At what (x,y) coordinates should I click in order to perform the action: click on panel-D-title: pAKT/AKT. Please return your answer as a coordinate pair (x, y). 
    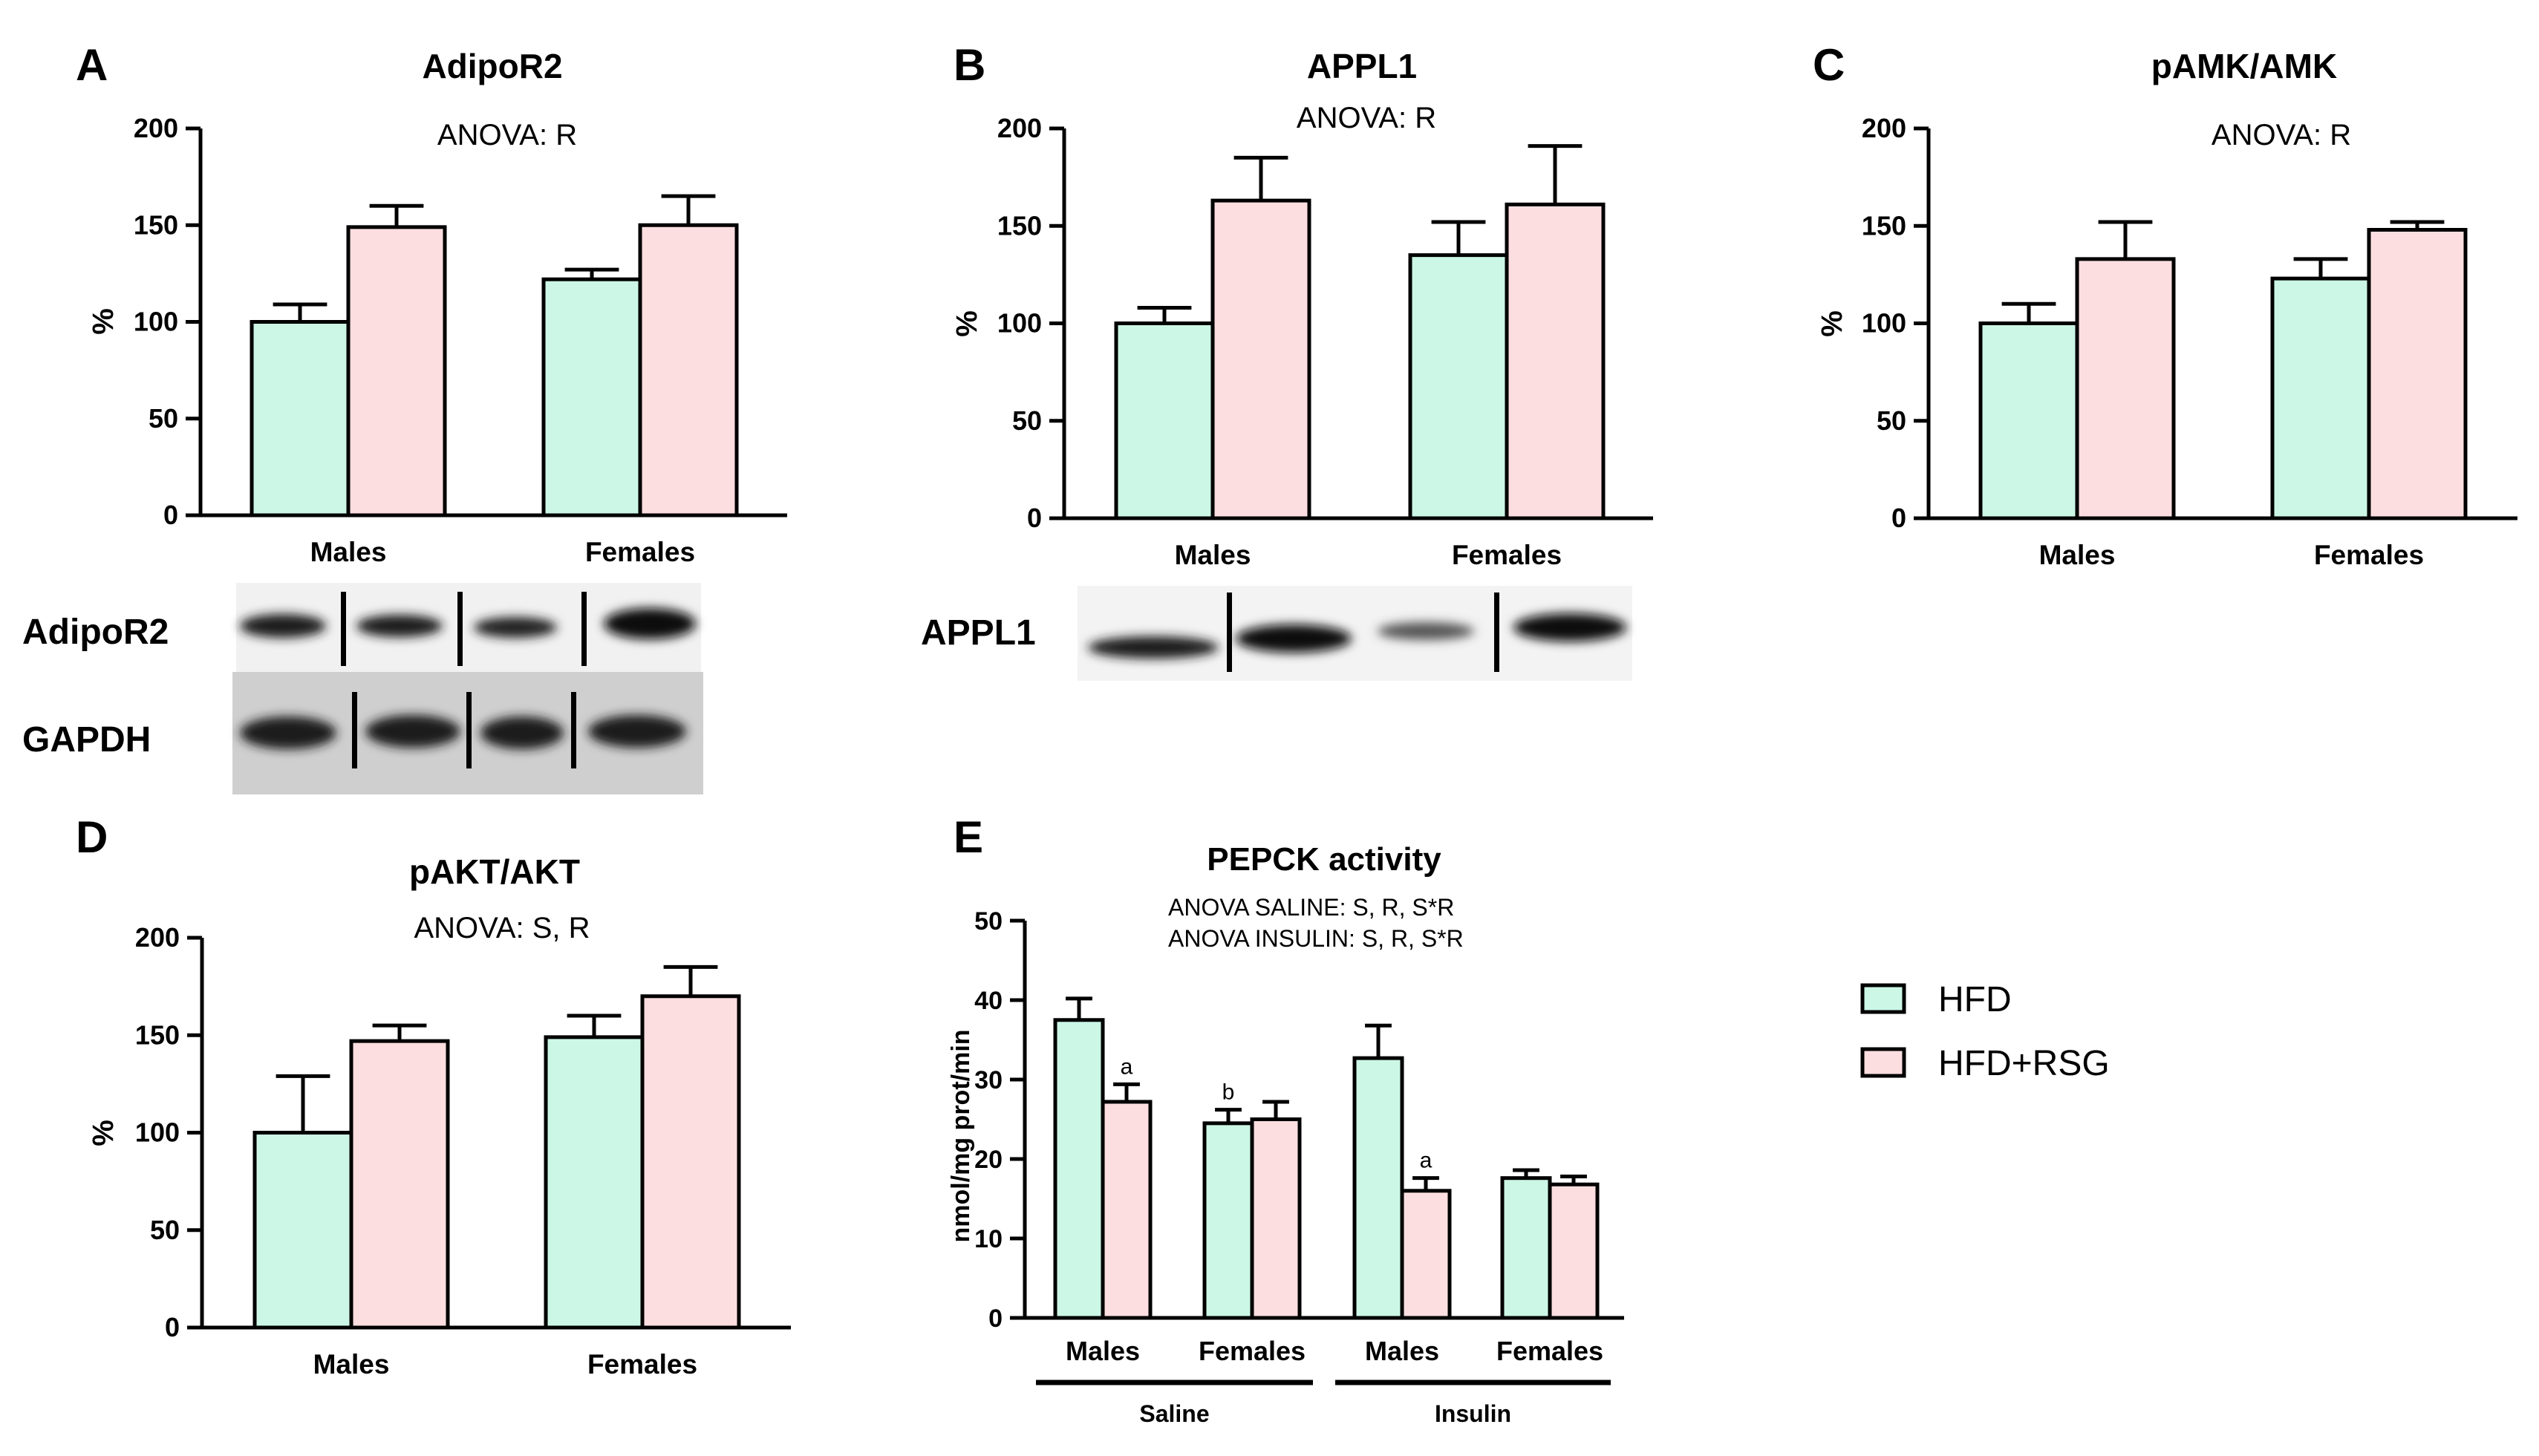
    Looking at the image, I should click on (494, 872).